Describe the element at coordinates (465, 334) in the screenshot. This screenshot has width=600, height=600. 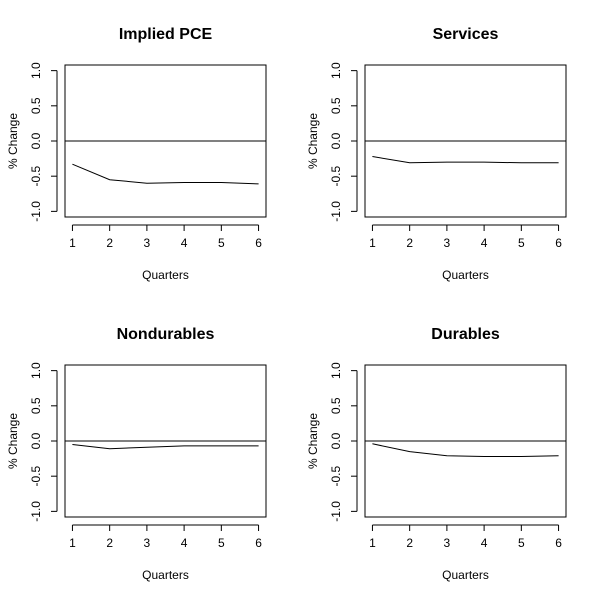
I see `chart-title: Durables` at that location.